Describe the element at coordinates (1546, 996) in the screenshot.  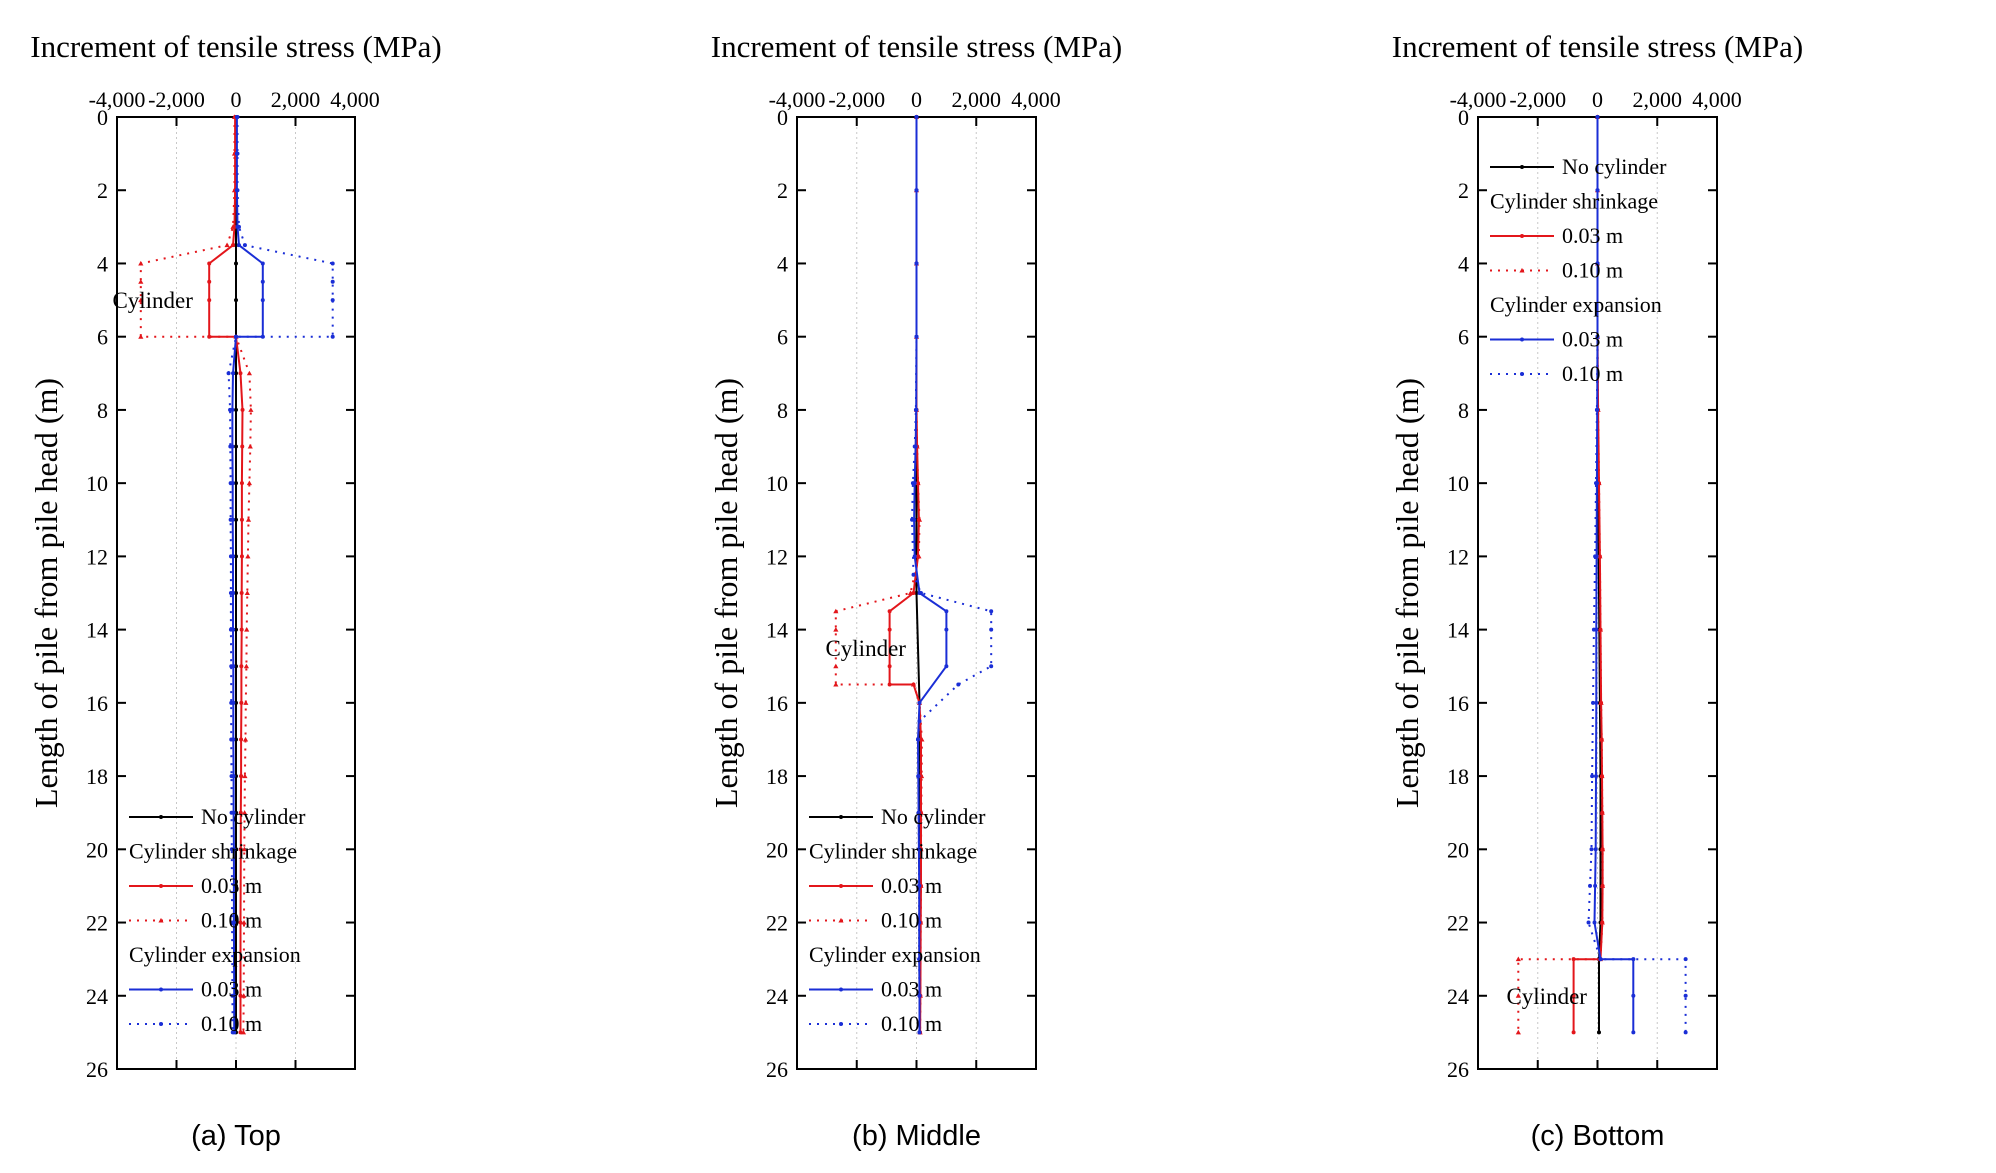
I see `cylinder-annotation: Cylinder` at that location.